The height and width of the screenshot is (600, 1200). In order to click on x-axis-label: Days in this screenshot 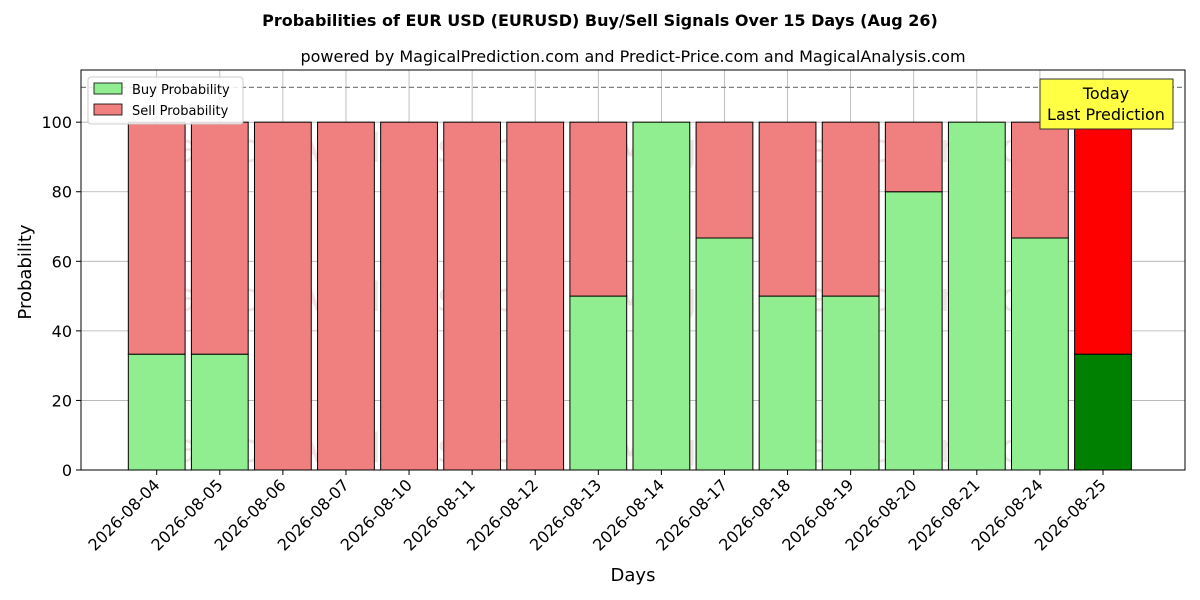, I will do `click(633, 575)`.